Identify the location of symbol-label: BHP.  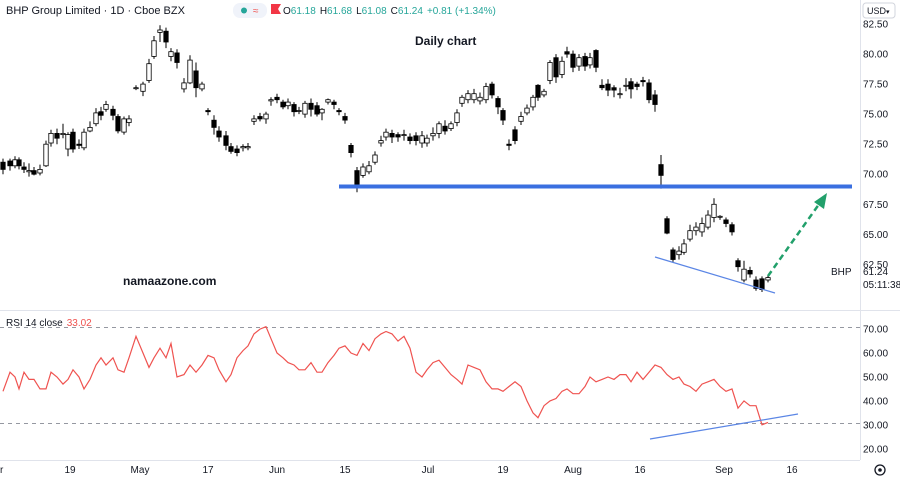
(841, 272).